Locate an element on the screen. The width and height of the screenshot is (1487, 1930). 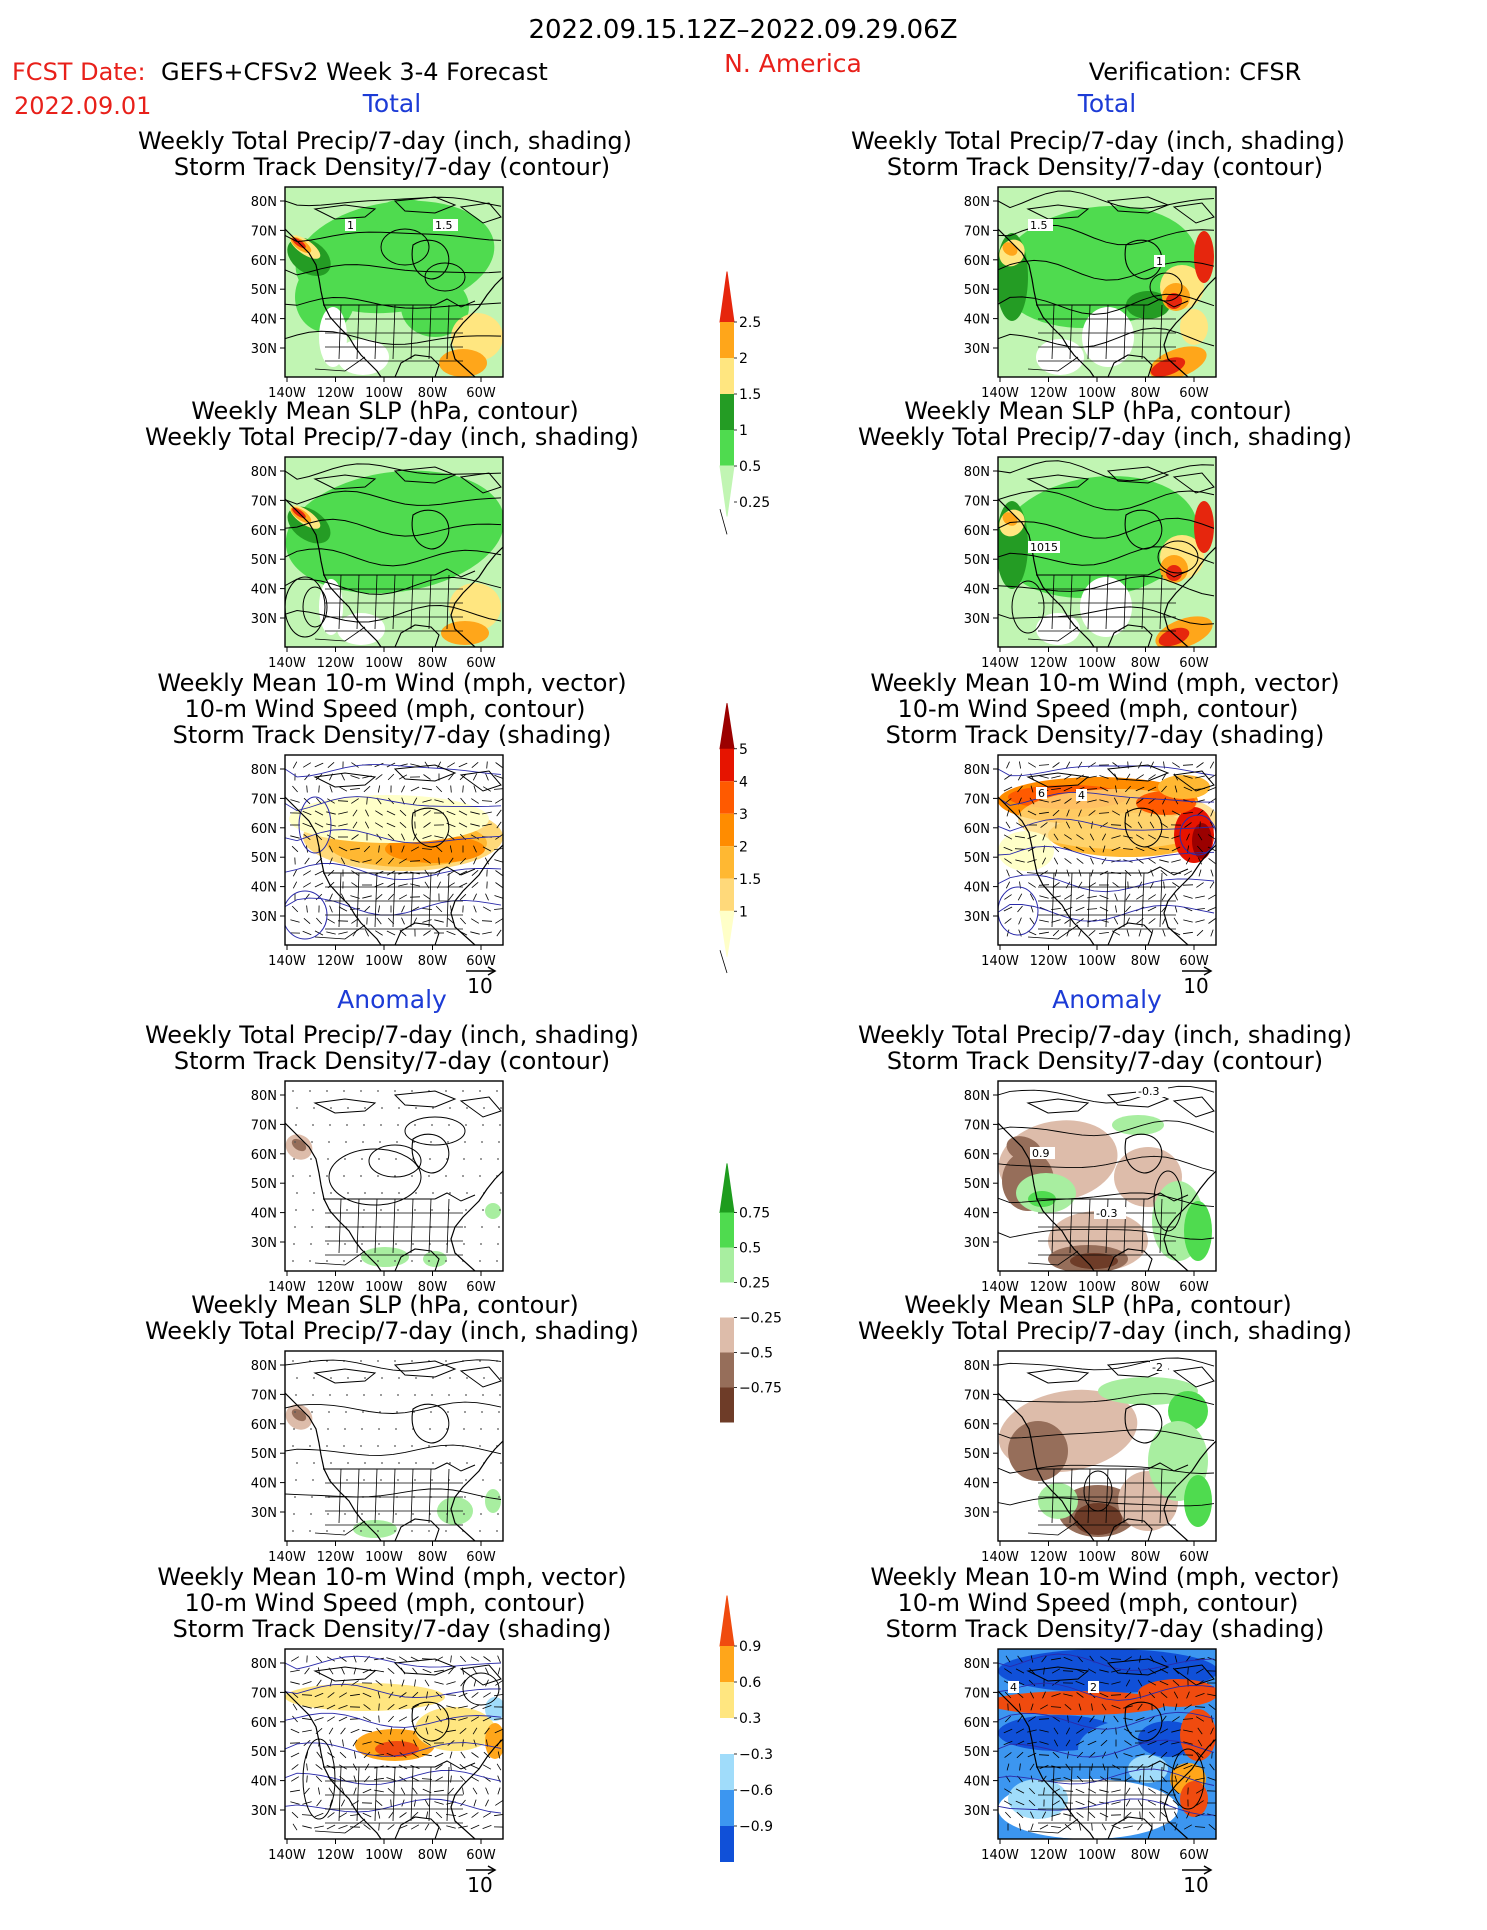
svg-text: 0.9 is located at coordinates (1041, 1153).